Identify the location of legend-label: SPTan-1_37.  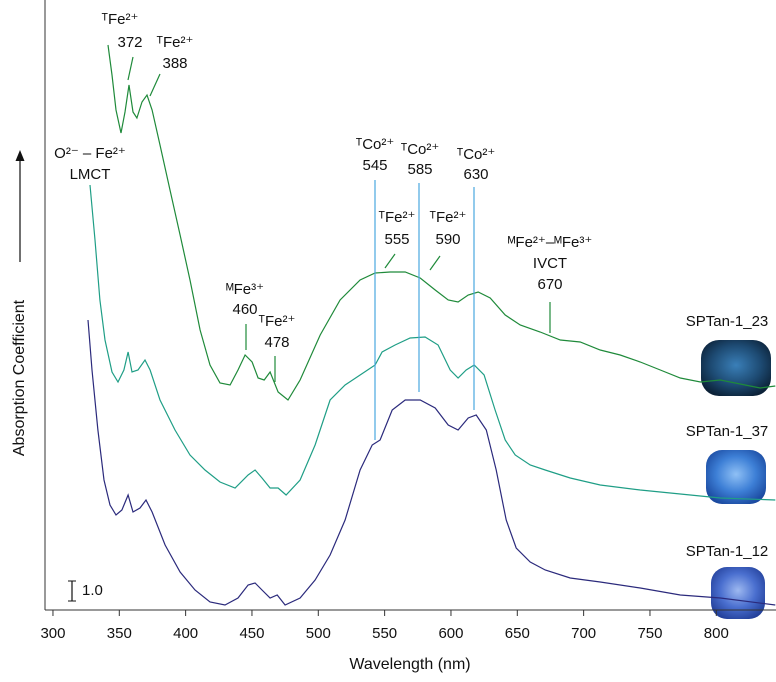
(727, 431).